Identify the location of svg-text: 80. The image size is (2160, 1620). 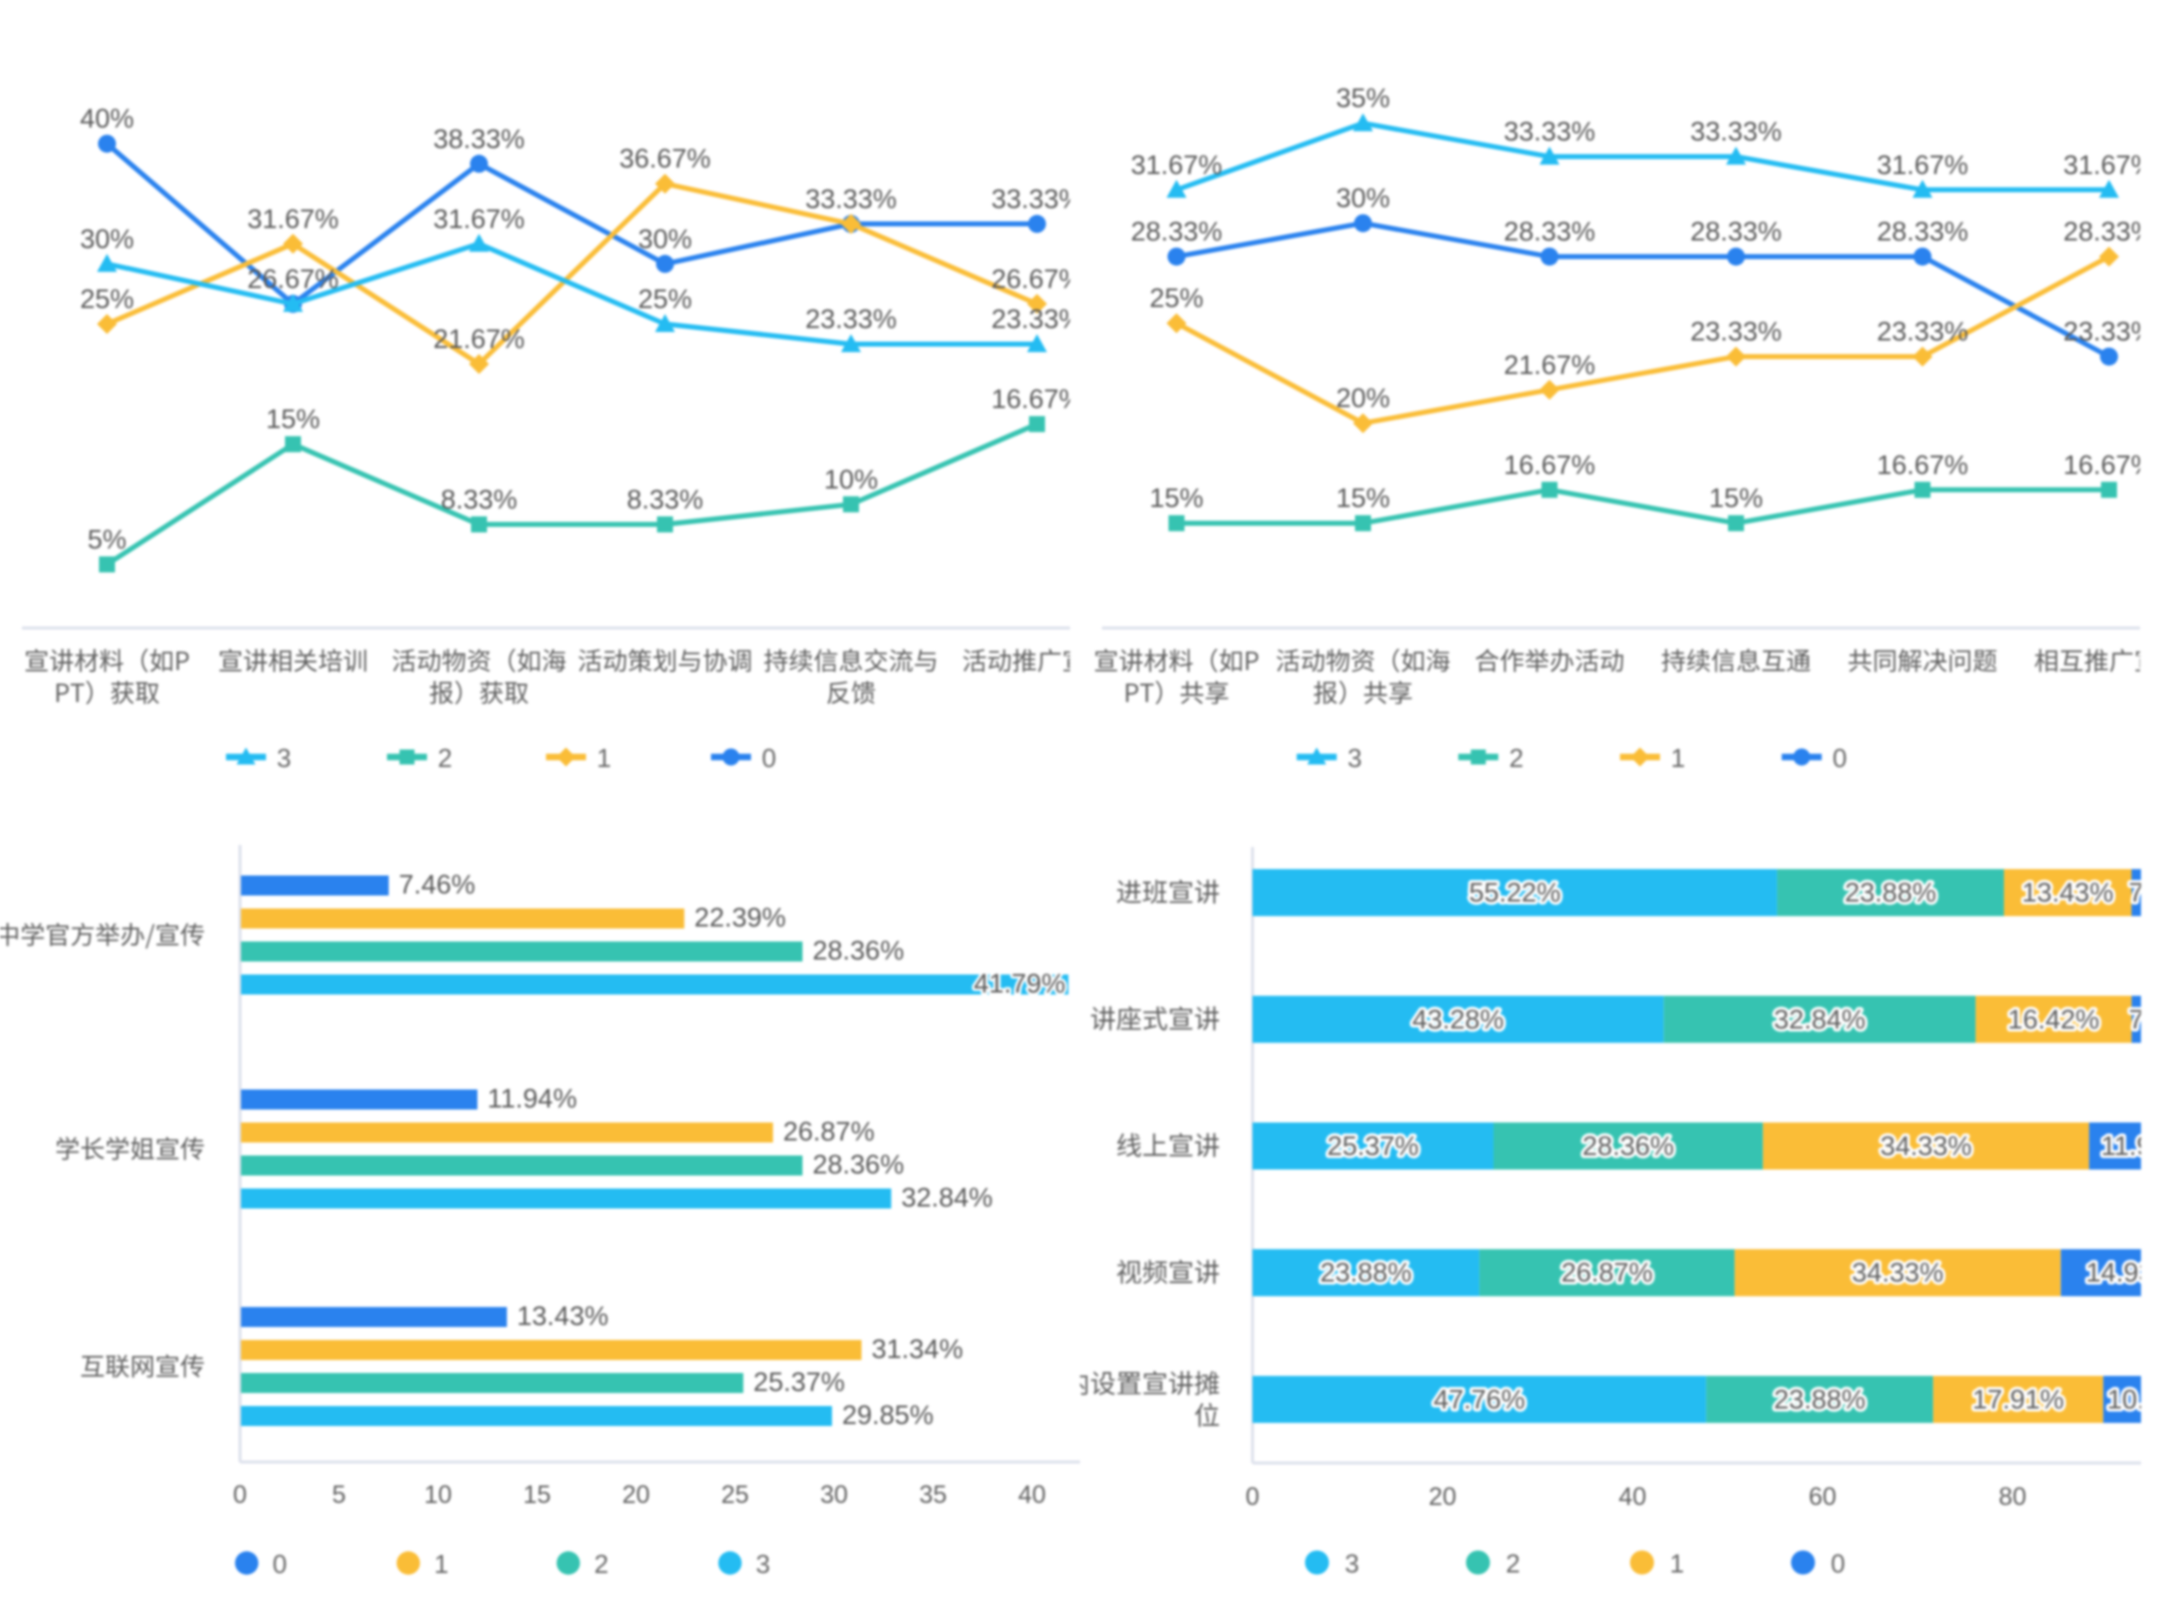
(2013, 1497).